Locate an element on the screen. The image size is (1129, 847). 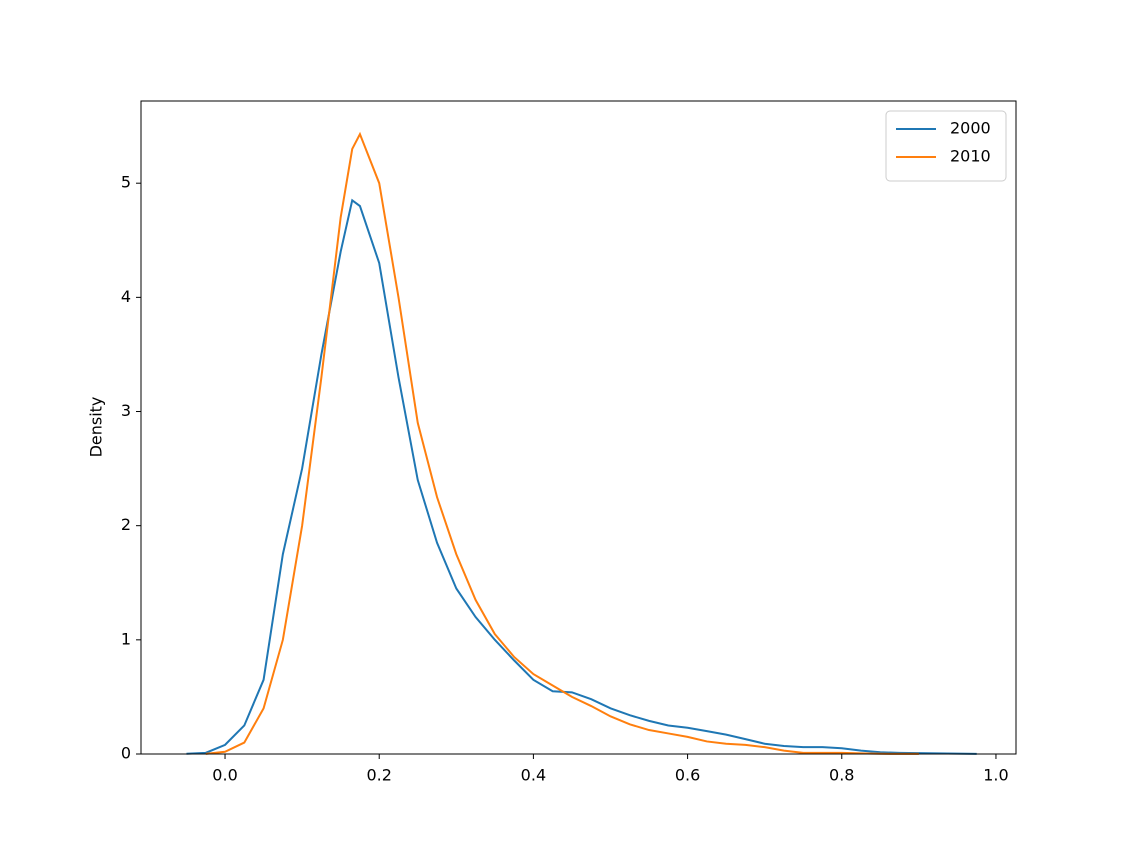
y-tick-label: 0 is located at coordinates (126, 753).